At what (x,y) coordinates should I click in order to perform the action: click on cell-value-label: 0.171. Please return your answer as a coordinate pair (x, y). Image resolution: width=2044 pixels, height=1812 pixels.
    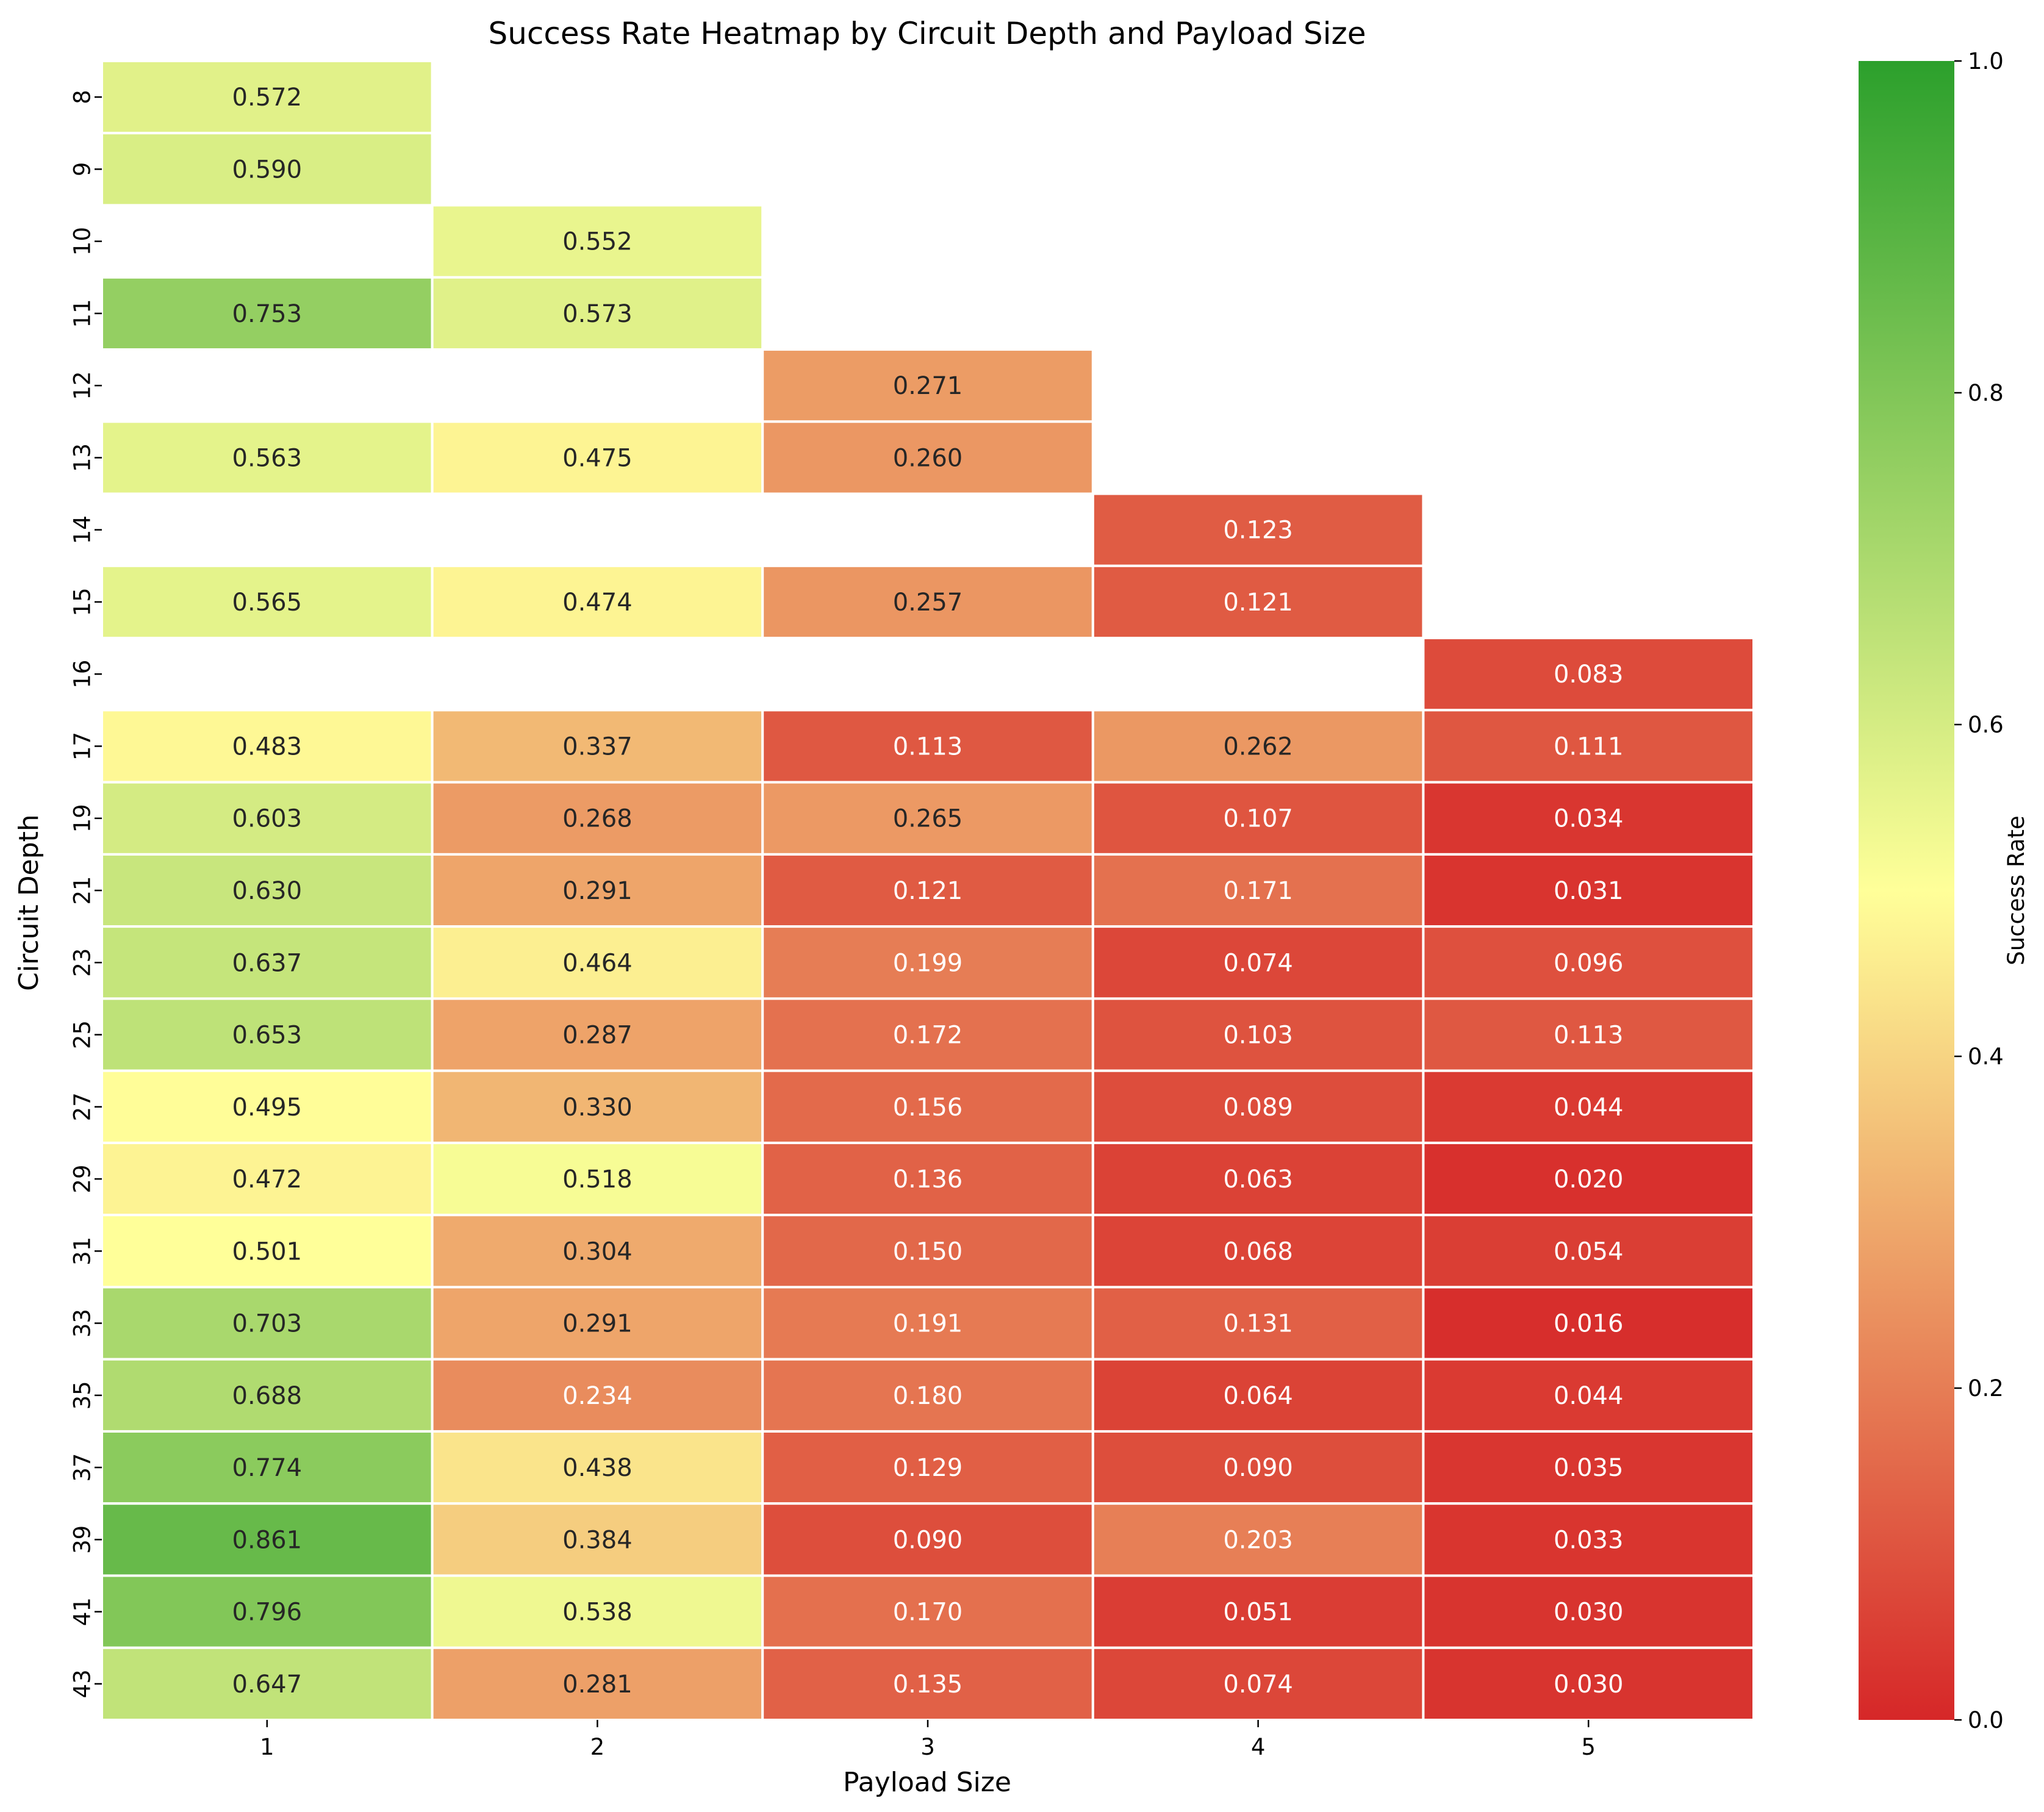
    Looking at the image, I should click on (1258, 891).